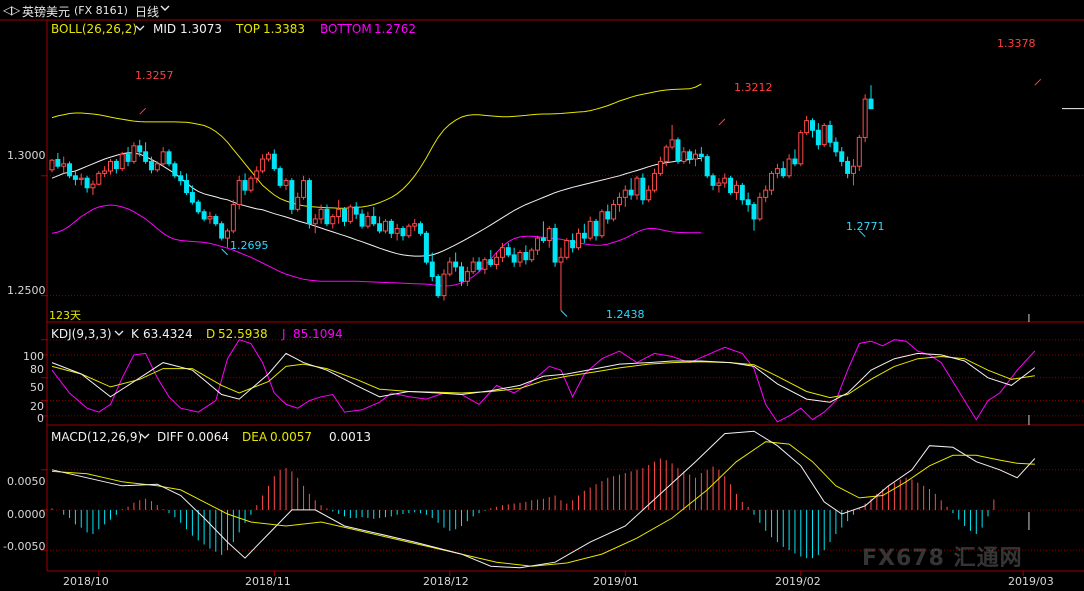  Describe the element at coordinates (284, 334) in the screenshot. I see `kdj-j-label: J` at that location.